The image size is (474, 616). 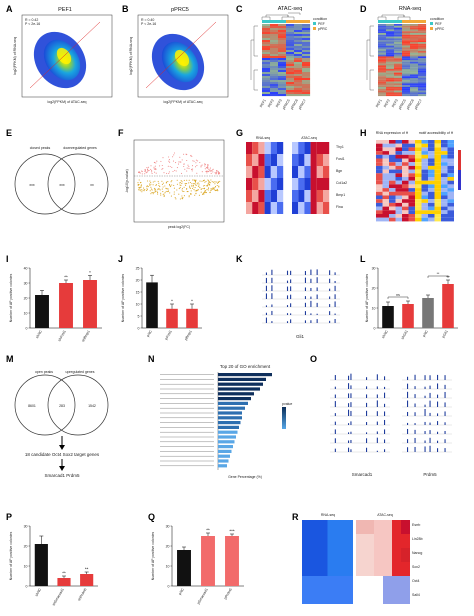 What do you see at coordinates (286, 60) in the screenshot?
I see `panel-c-heatmap` at bounding box center [286, 60].